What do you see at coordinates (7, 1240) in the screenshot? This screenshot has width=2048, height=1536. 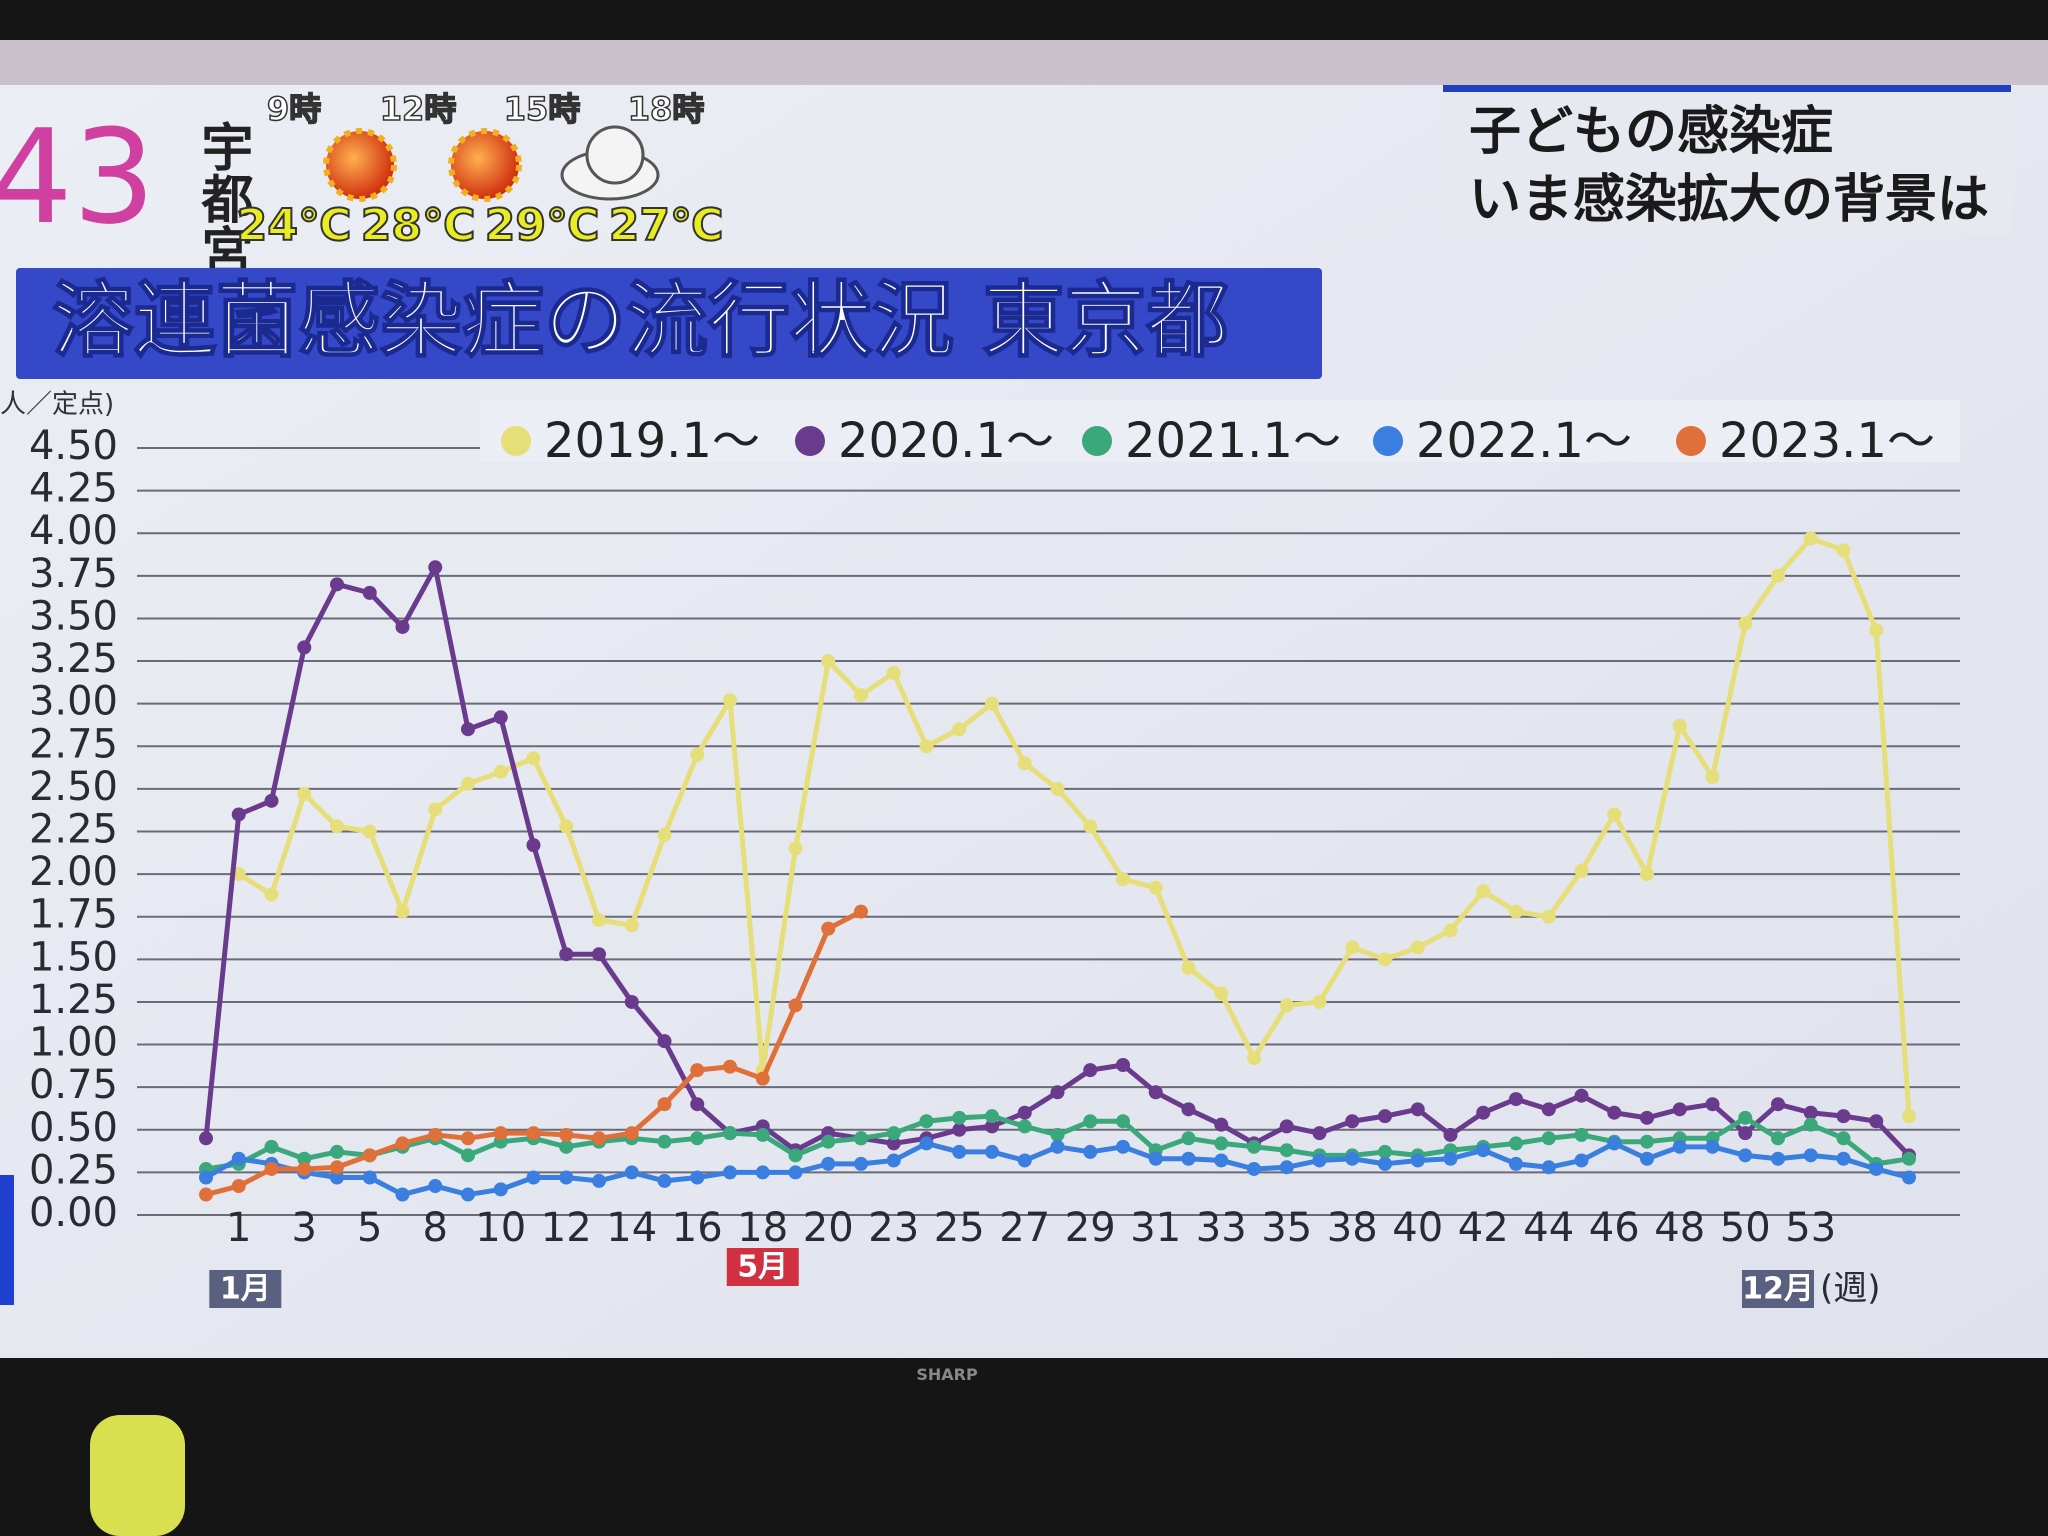 I see `side-bar` at bounding box center [7, 1240].